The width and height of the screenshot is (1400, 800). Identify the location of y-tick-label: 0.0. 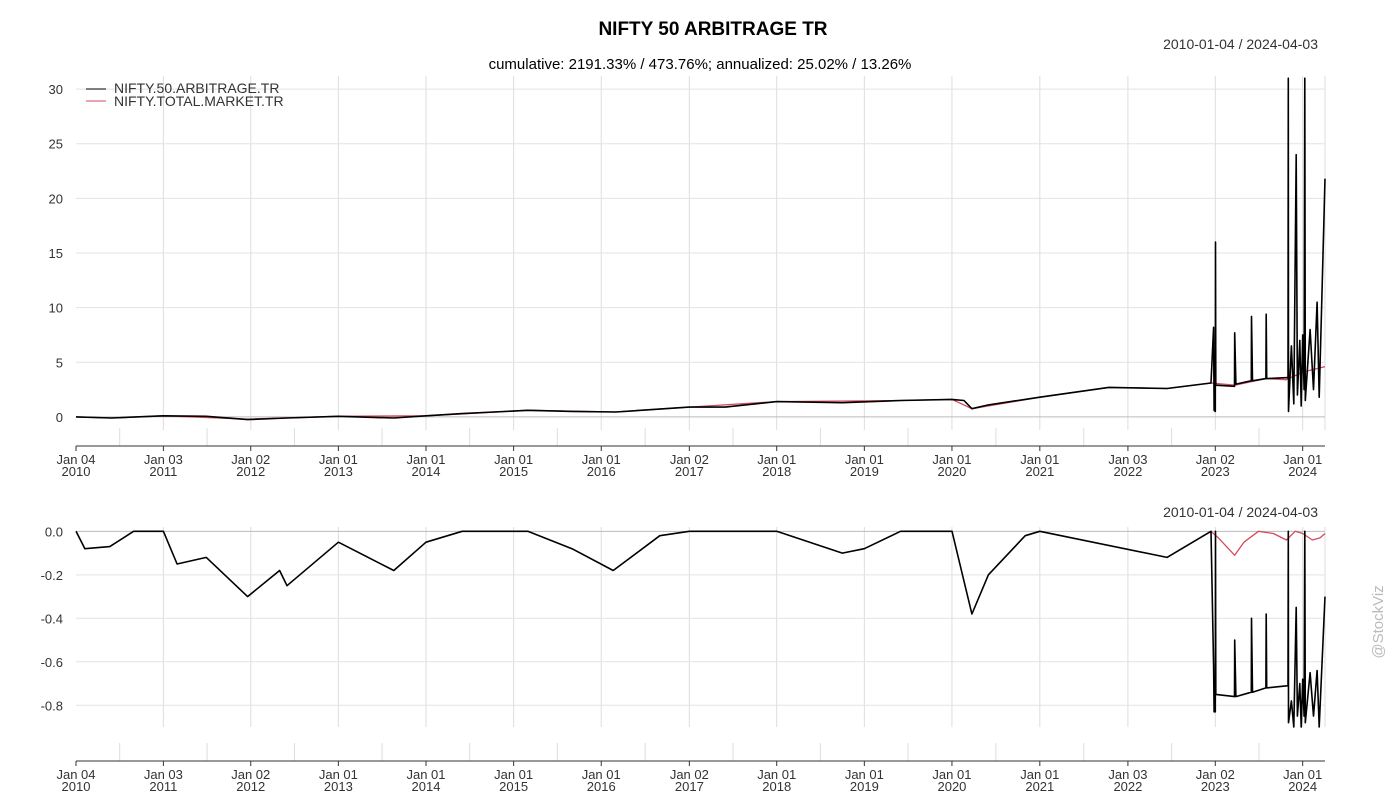
(54, 531).